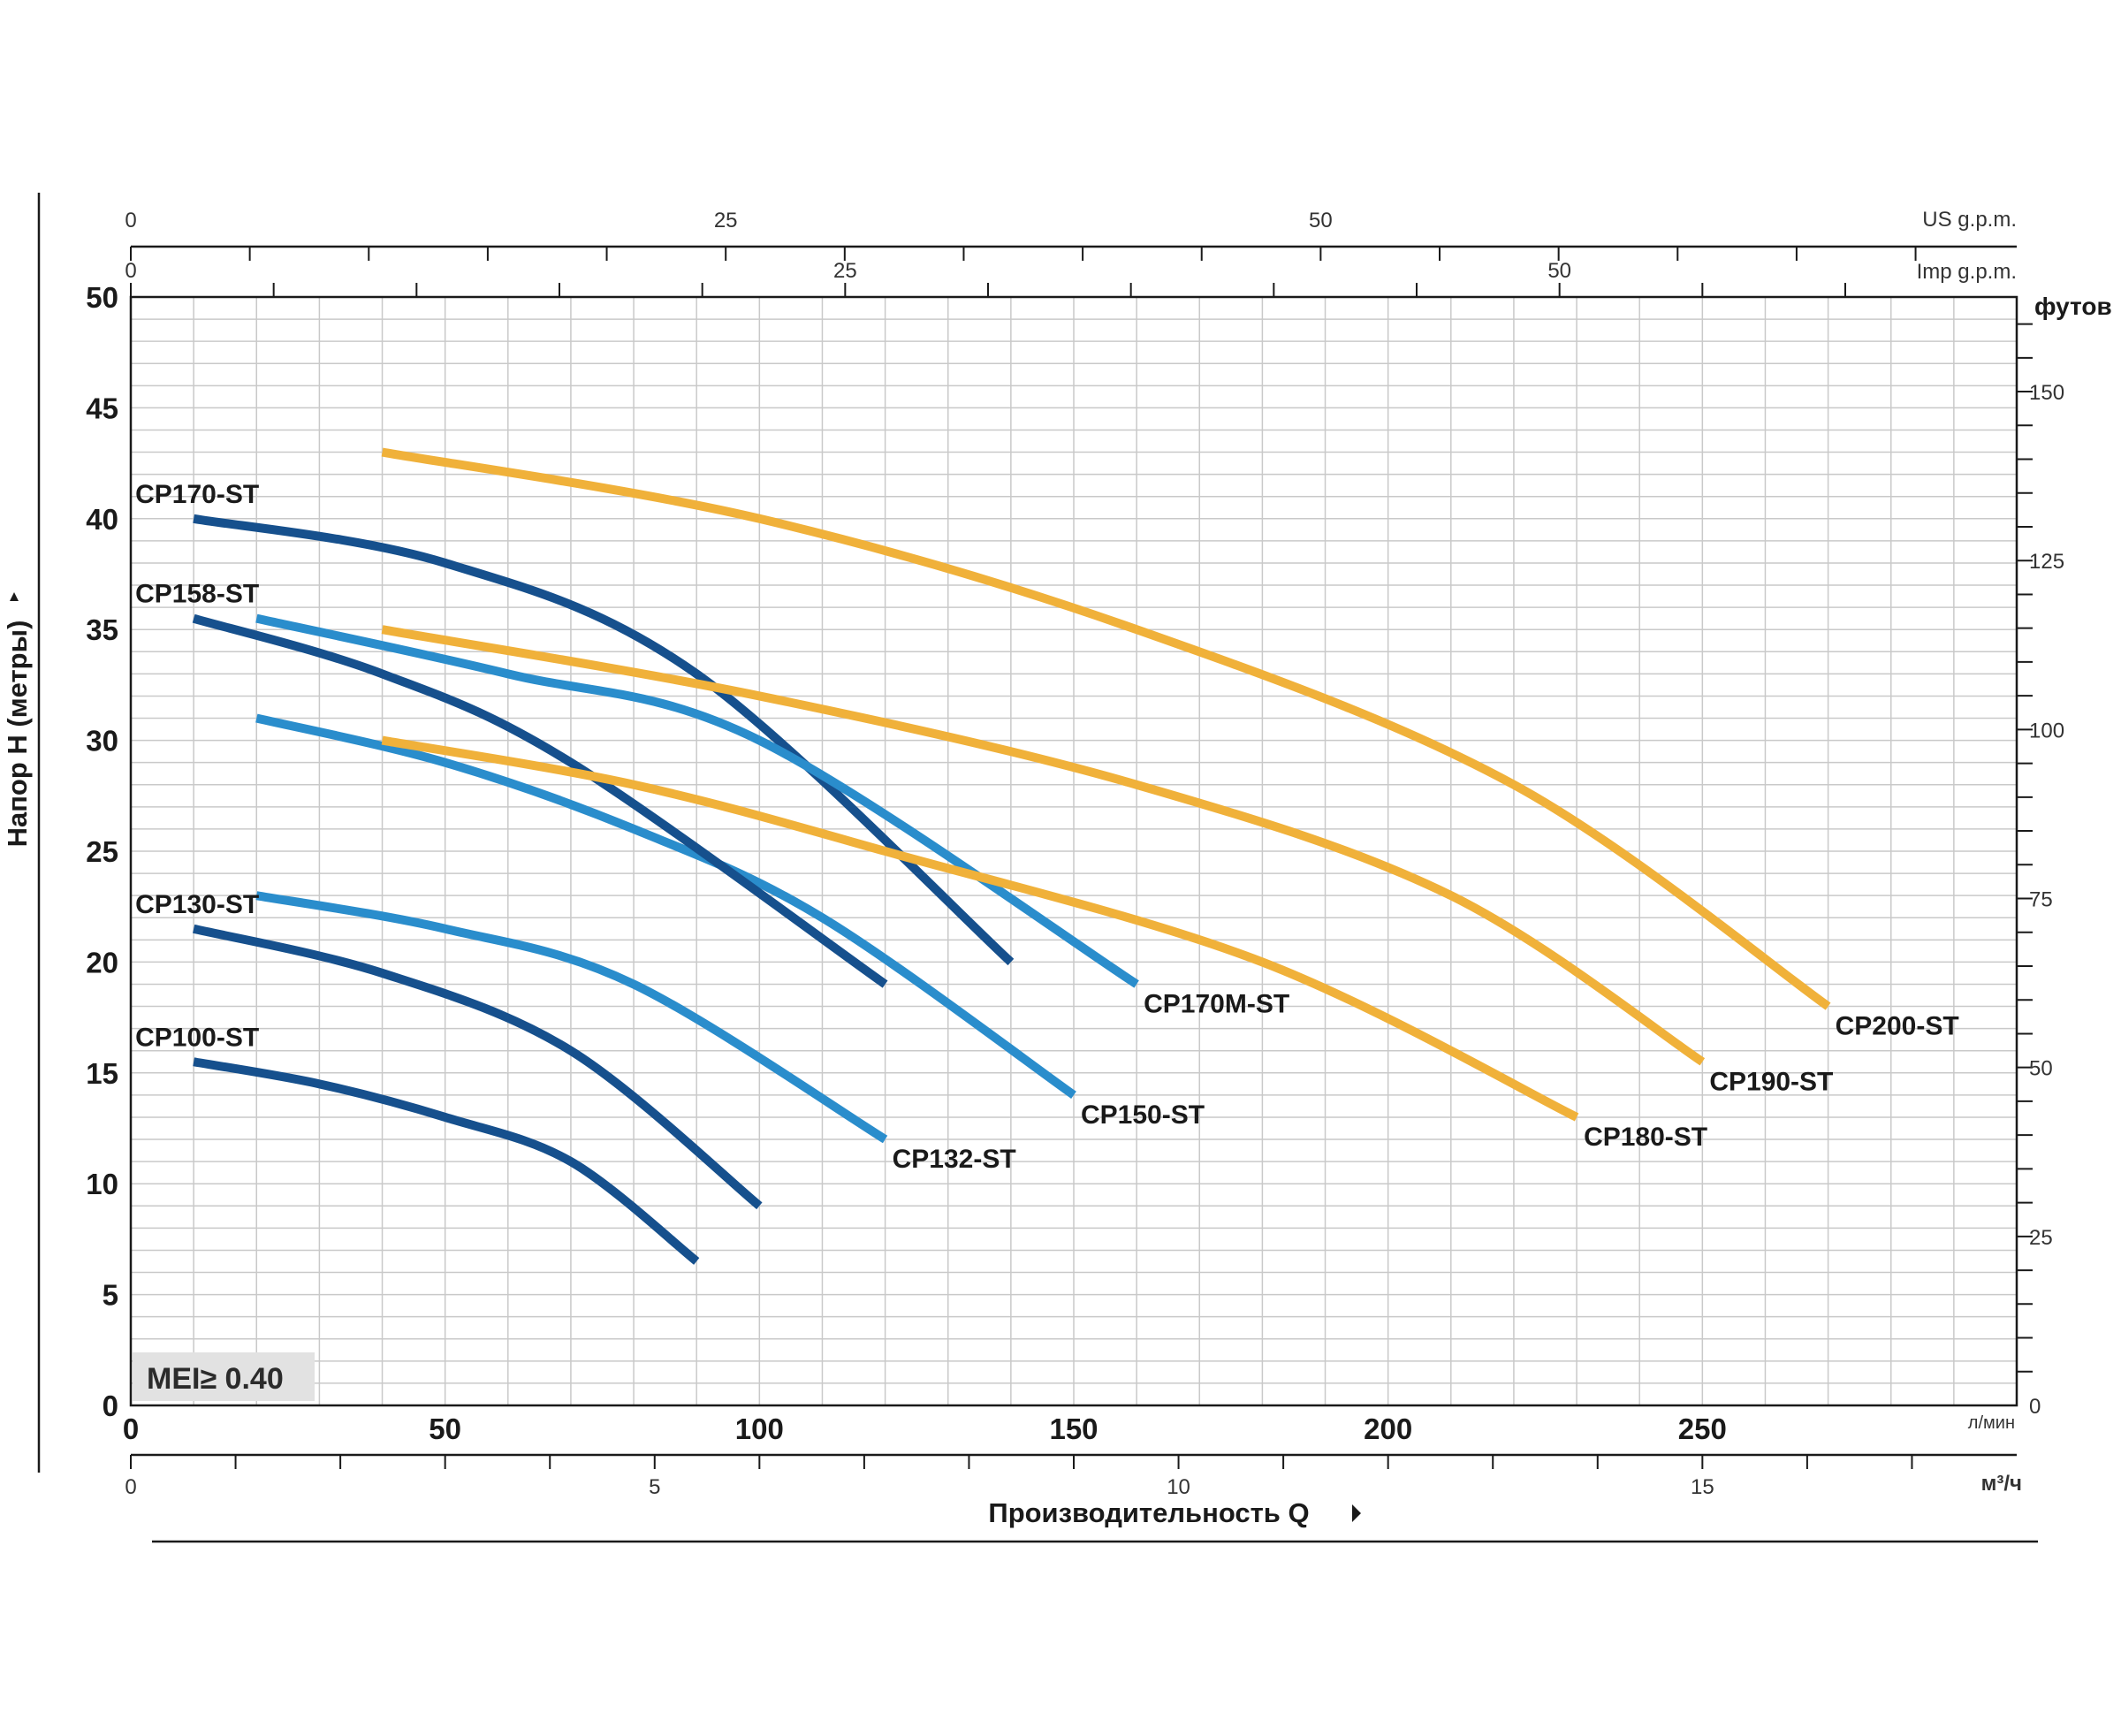  What do you see at coordinates (654, 1487) in the screenshot?
I see `m3h-tick-label: 5` at bounding box center [654, 1487].